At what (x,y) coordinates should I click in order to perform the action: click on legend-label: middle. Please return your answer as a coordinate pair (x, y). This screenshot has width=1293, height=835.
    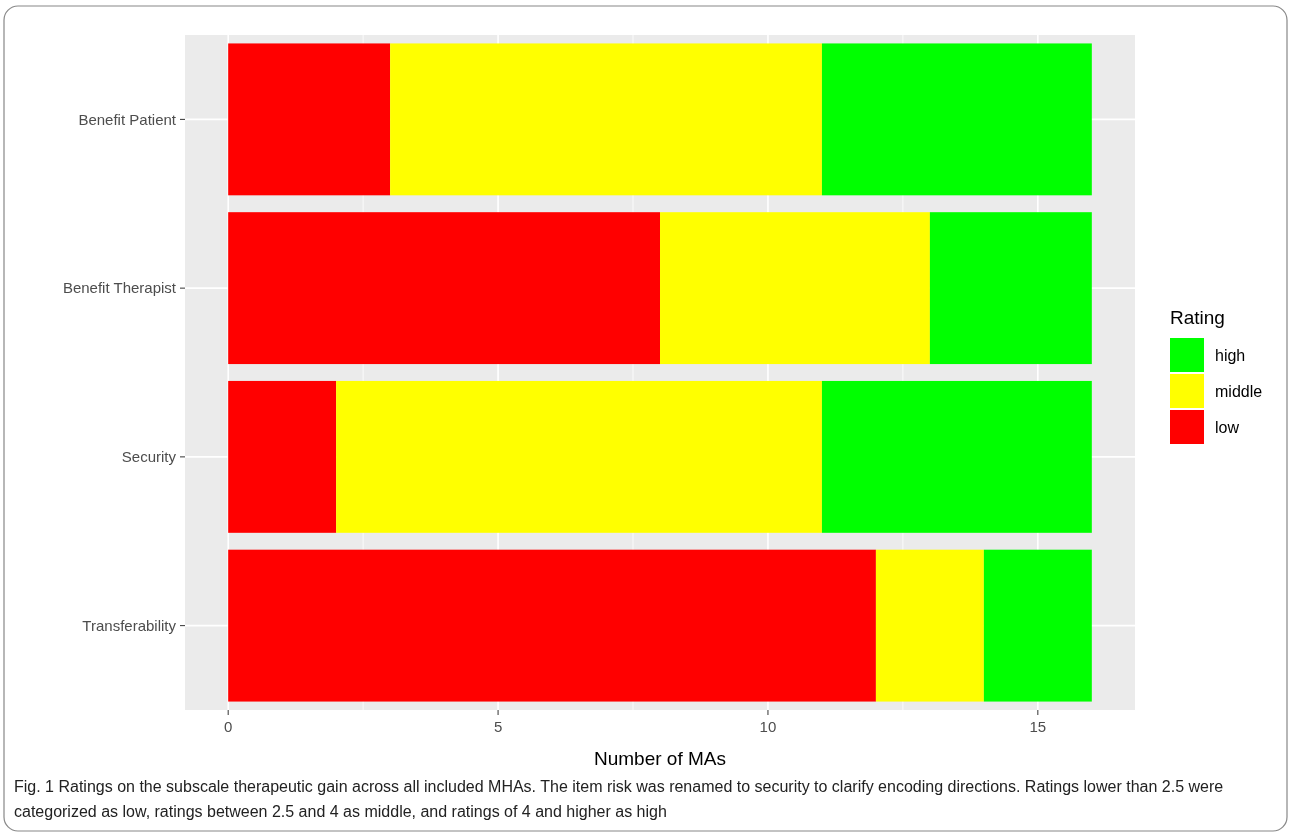
    Looking at the image, I should click on (1239, 391).